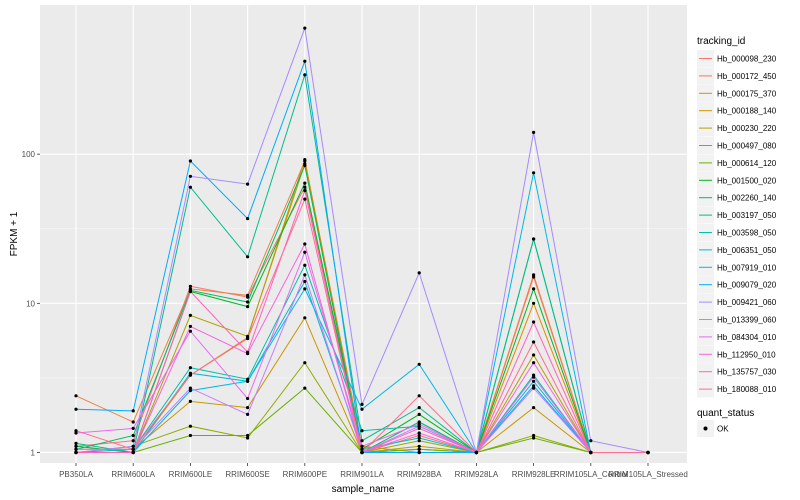  I want to click on legend-label: Hb_000614_120, so click(747, 163).